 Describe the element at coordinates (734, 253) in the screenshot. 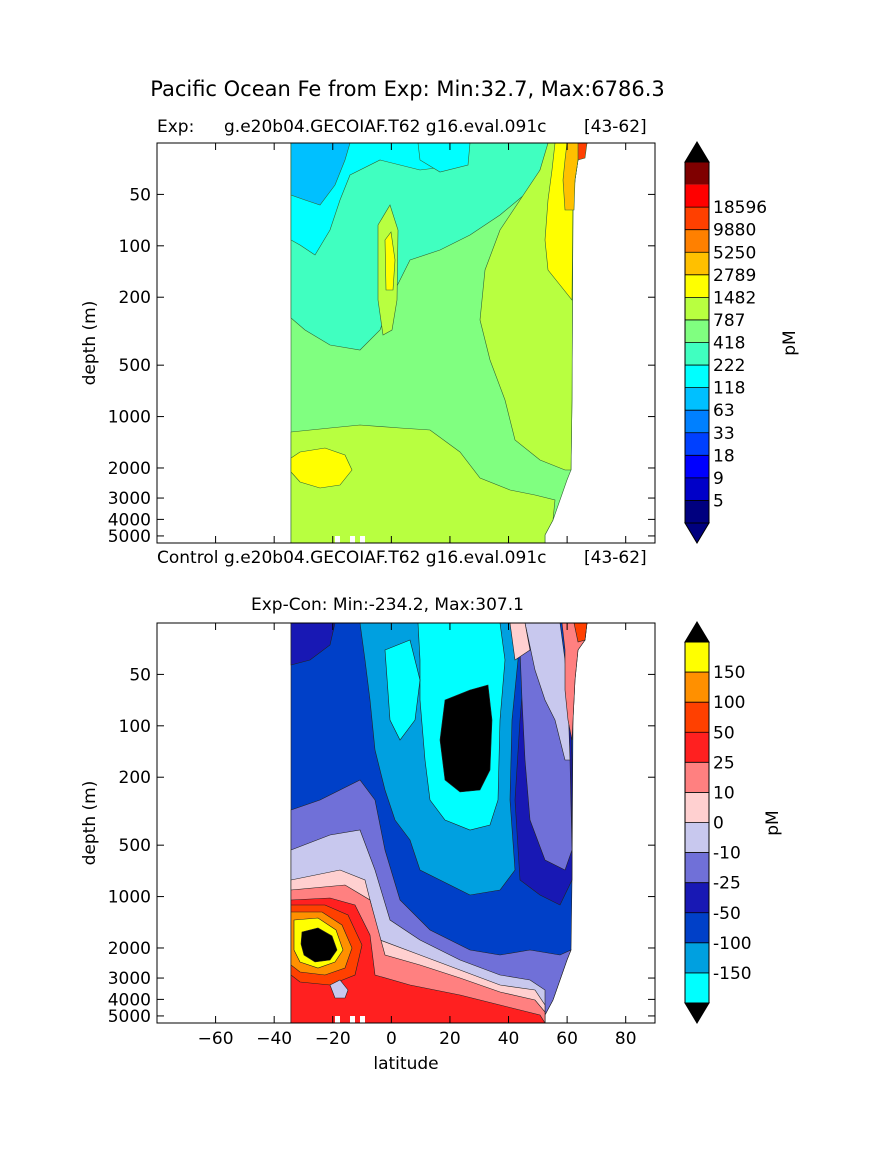

I see `top-colorbar-tick-label: 5250` at that location.